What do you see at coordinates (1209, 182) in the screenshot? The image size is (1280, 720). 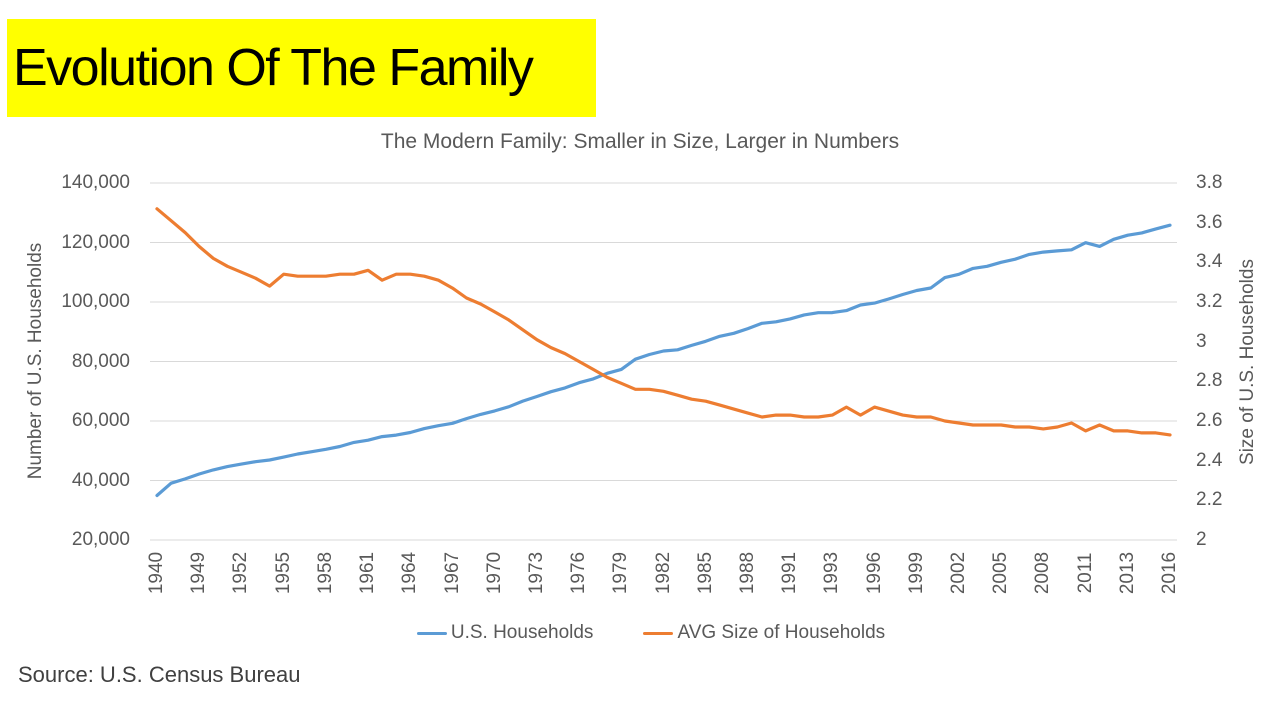 I see `y-axis-label-right: 3.8` at bounding box center [1209, 182].